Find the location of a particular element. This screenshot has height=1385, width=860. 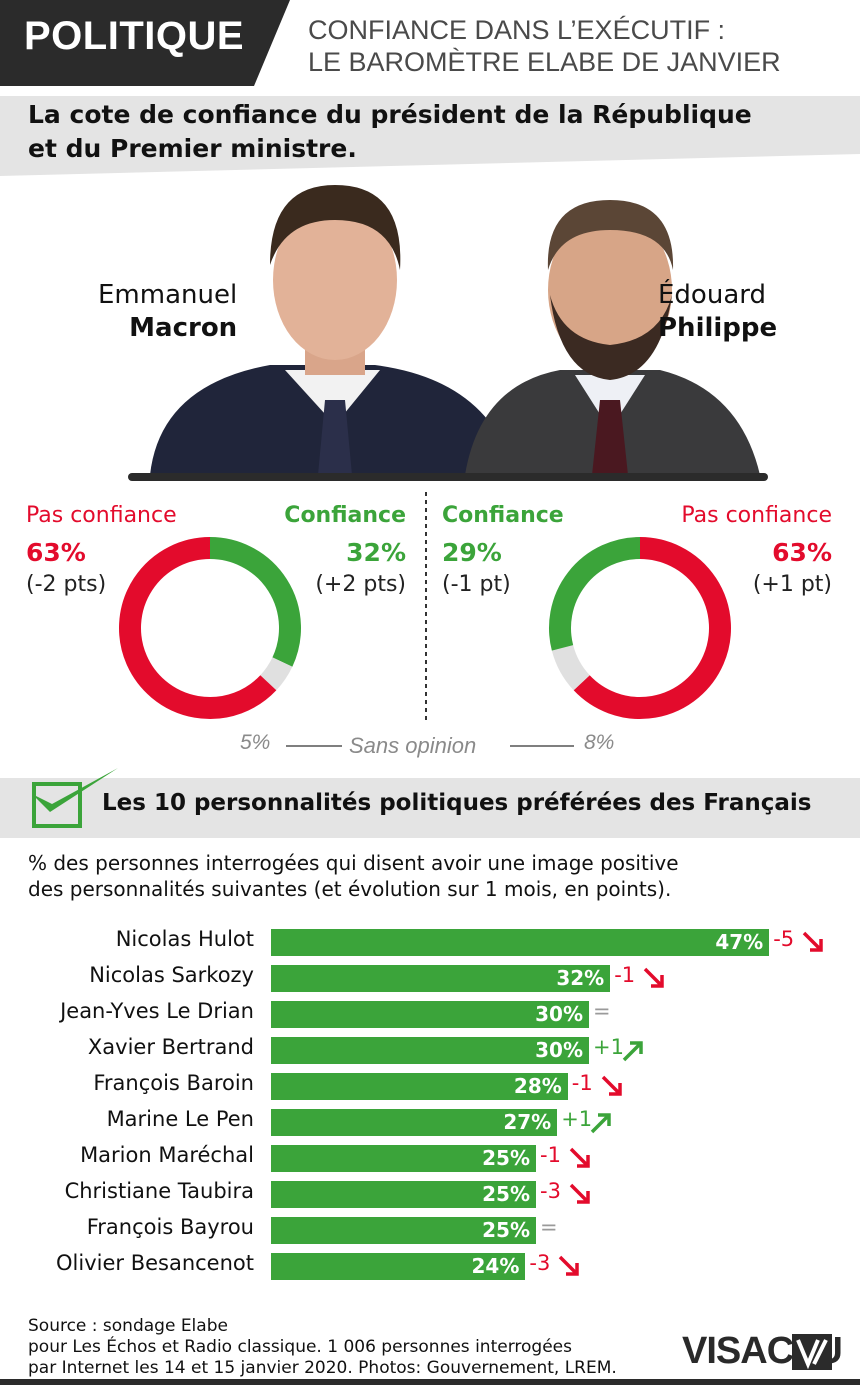

bar-label: Nicolas Hulot is located at coordinates (184, 939).